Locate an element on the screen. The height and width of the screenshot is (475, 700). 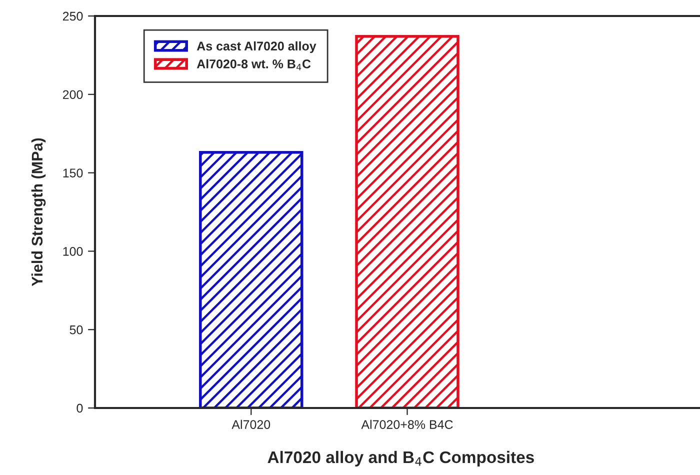
y-tick-label: 250 is located at coordinates (72, 16).